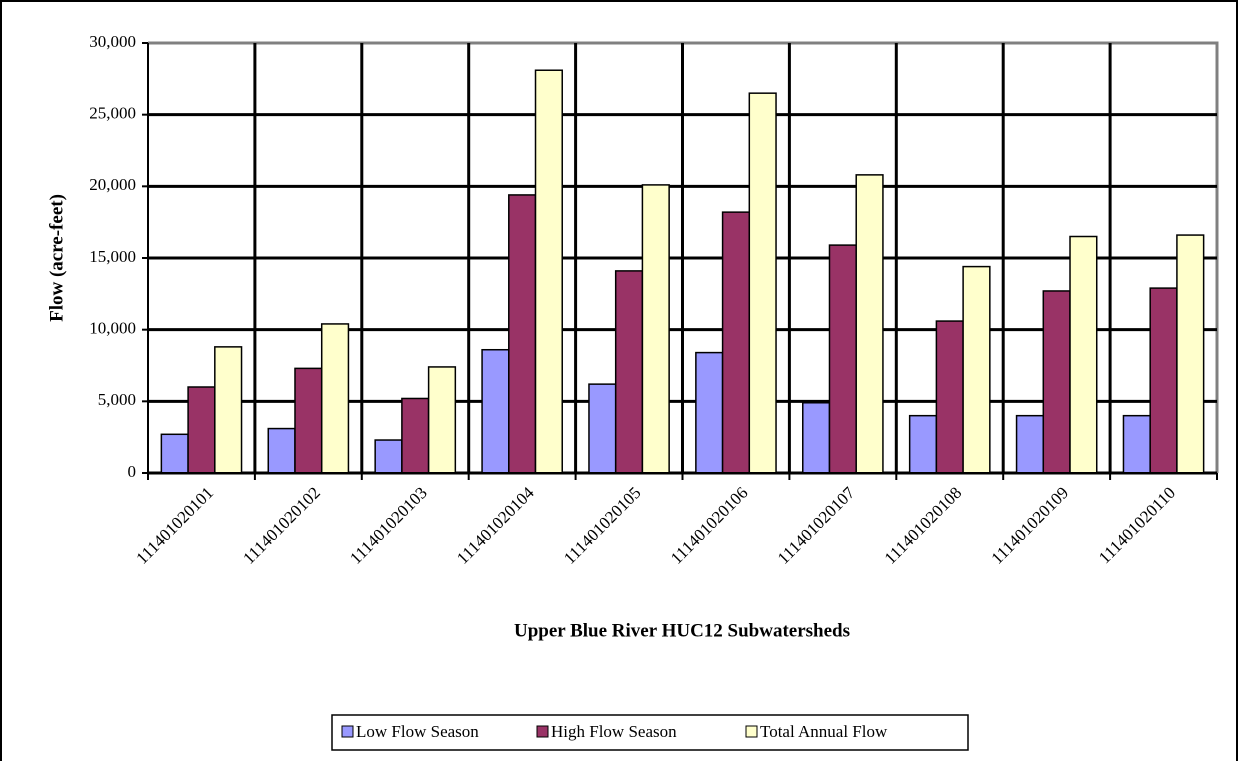 This screenshot has height=761, width=1239. I want to click on y-tick-label: 0, so click(132, 471).